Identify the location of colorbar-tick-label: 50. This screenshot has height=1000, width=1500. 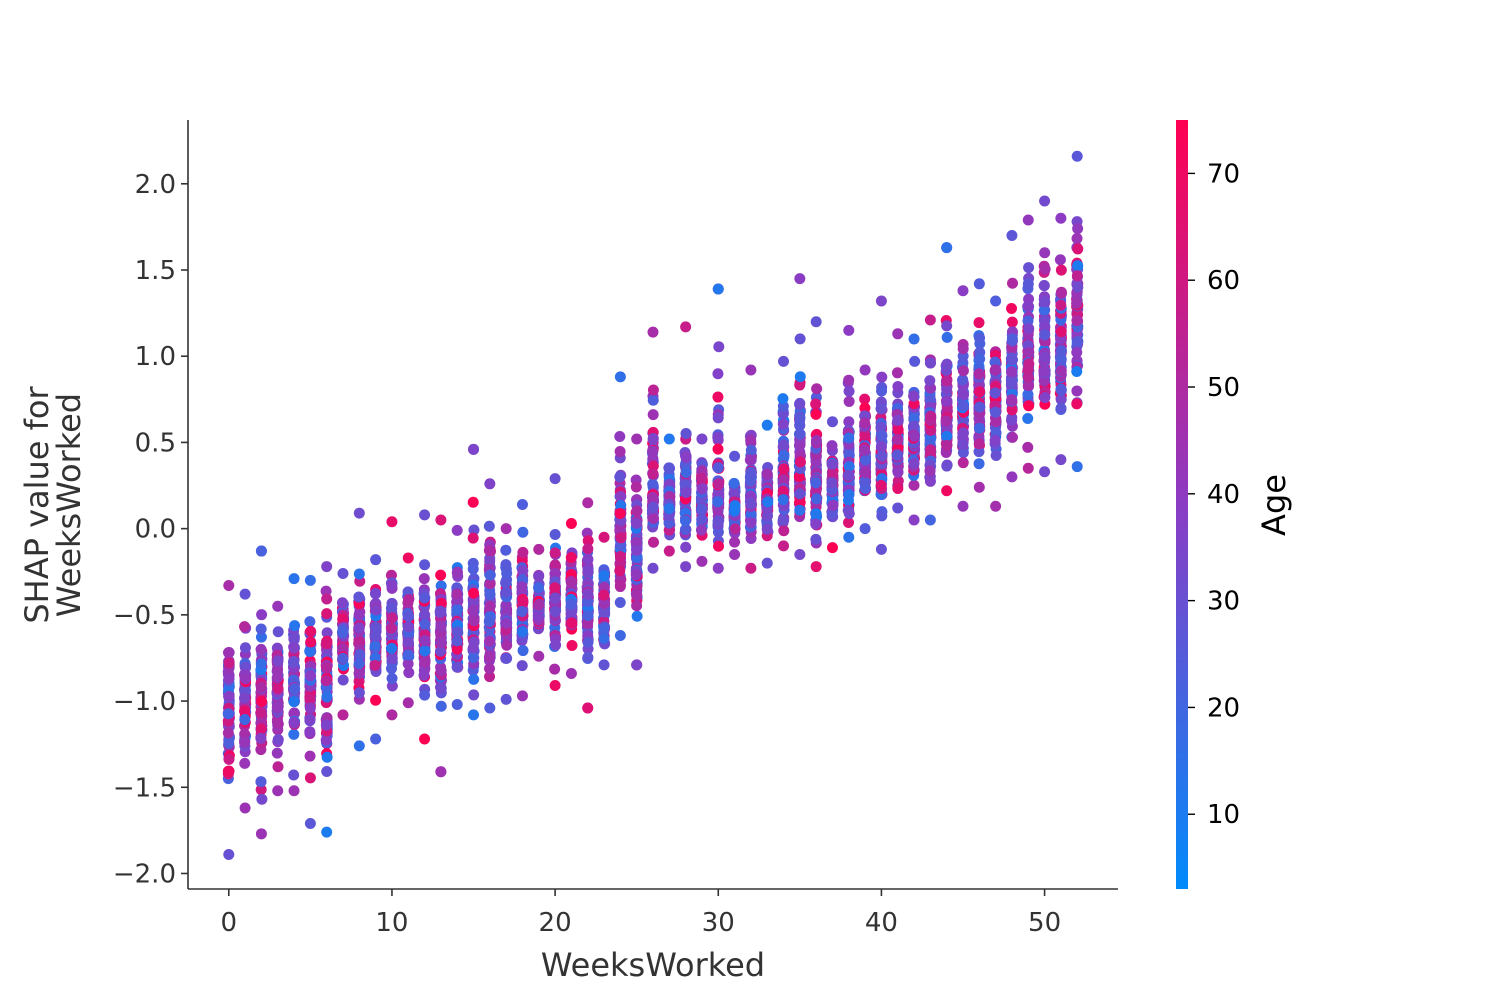
(1223, 388).